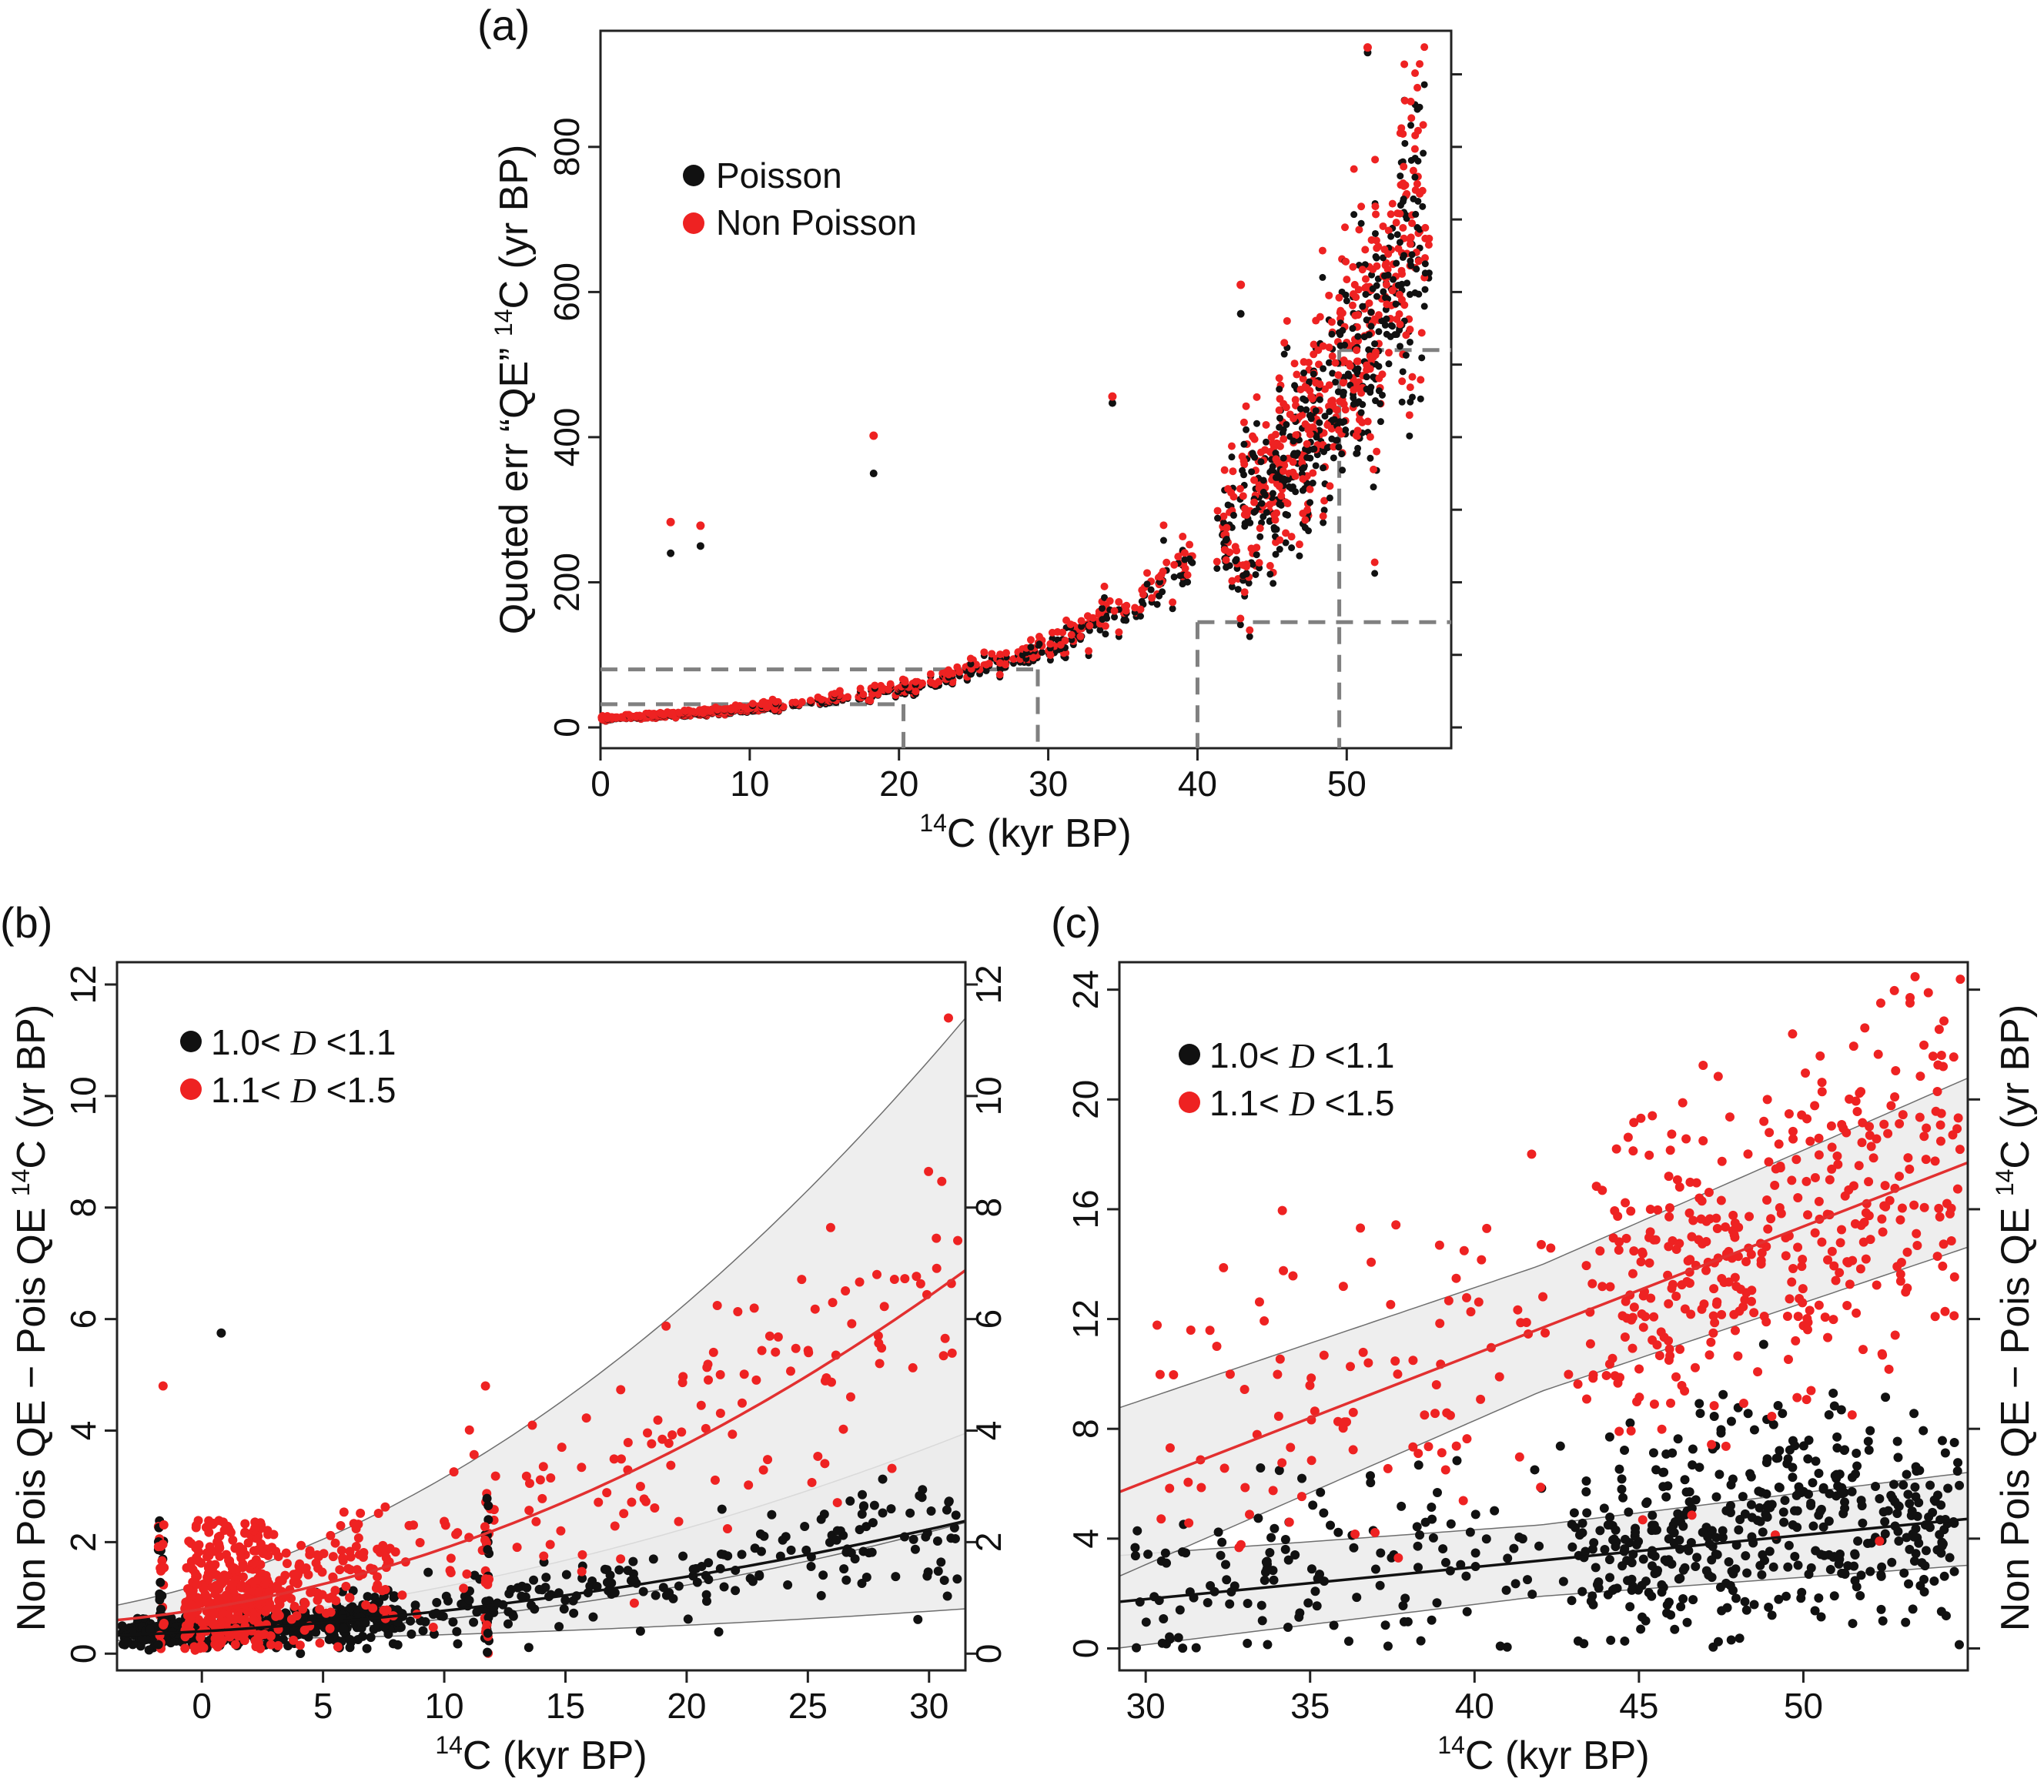  I want to click on x-tick-label: 30, so click(928, 1706).